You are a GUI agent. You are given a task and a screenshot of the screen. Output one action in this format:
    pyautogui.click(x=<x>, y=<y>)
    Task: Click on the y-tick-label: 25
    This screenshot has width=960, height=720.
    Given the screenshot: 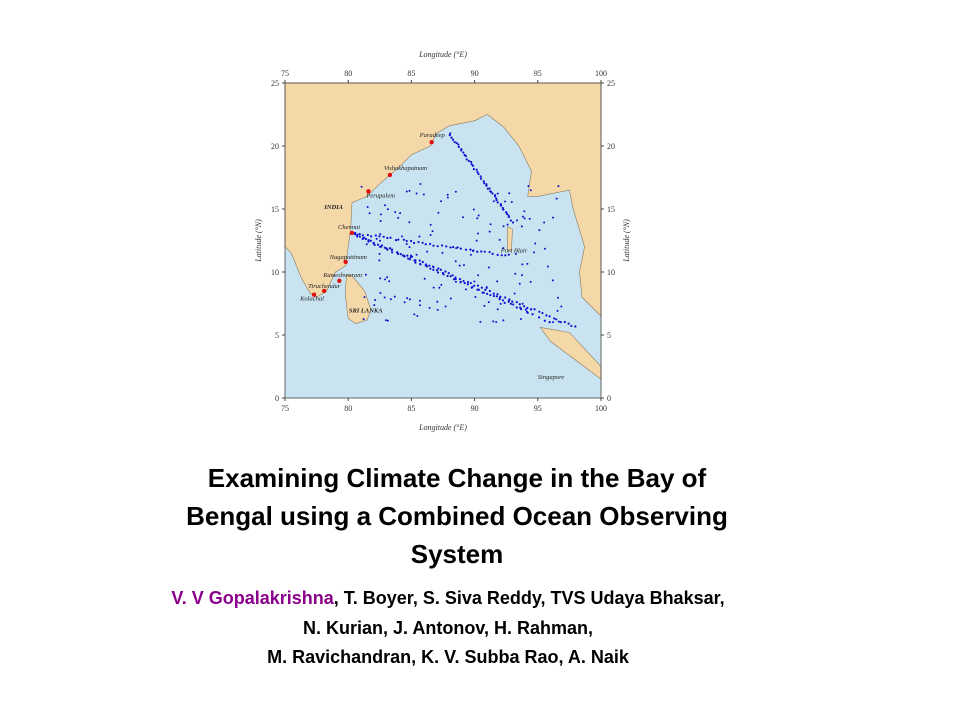 What is the action you would take?
    pyautogui.click(x=611, y=83)
    